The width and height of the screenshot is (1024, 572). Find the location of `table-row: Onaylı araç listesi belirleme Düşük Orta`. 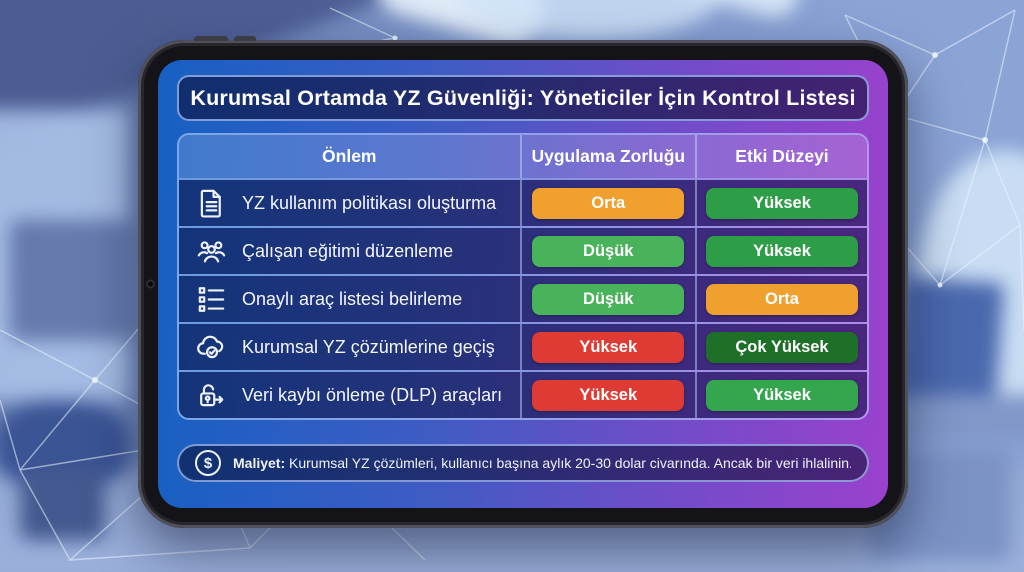

table-row: Onaylı araç listesi belirleme Düşük Orta is located at coordinates (523, 298).